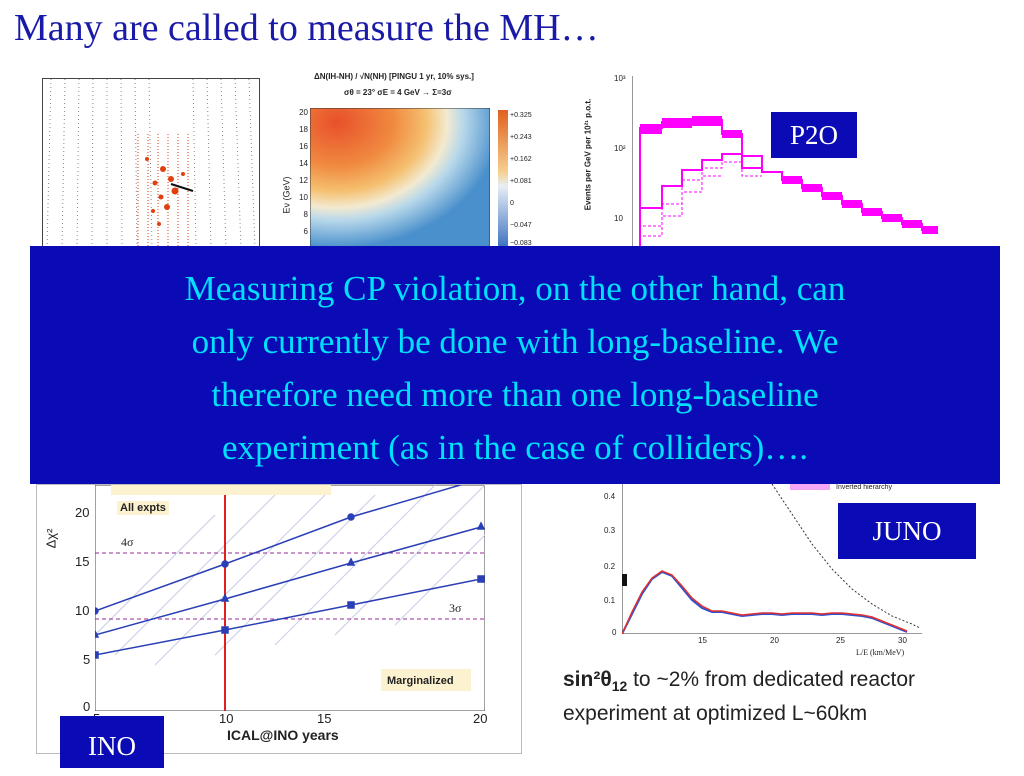 The image size is (1024, 776). What do you see at coordinates (814, 135) in the screenshot?
I see `p2o-tag: P2O` at bounding box center [814, 135].